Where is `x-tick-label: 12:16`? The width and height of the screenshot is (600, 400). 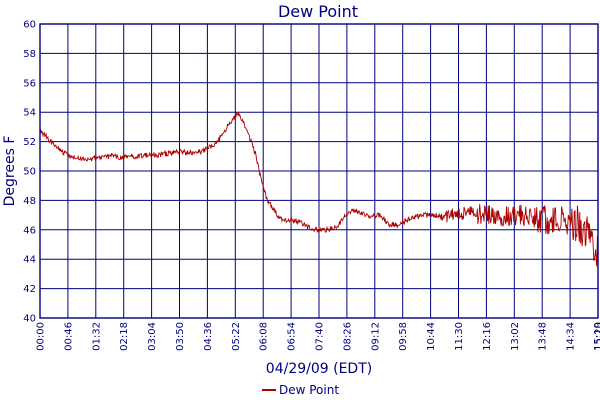
x-tick-label: 12:16 is located at coordinates (487, 336).